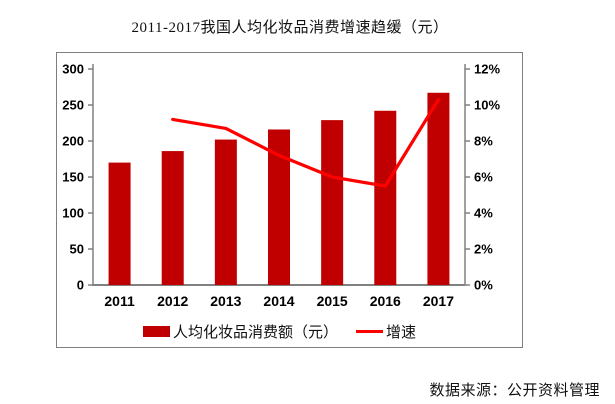 The height and width of the screenshot is (404, 615). What do you see at coordinates (332, 203) in the screenshot?
I see `bar-2015` at bounding box center [332, 203].